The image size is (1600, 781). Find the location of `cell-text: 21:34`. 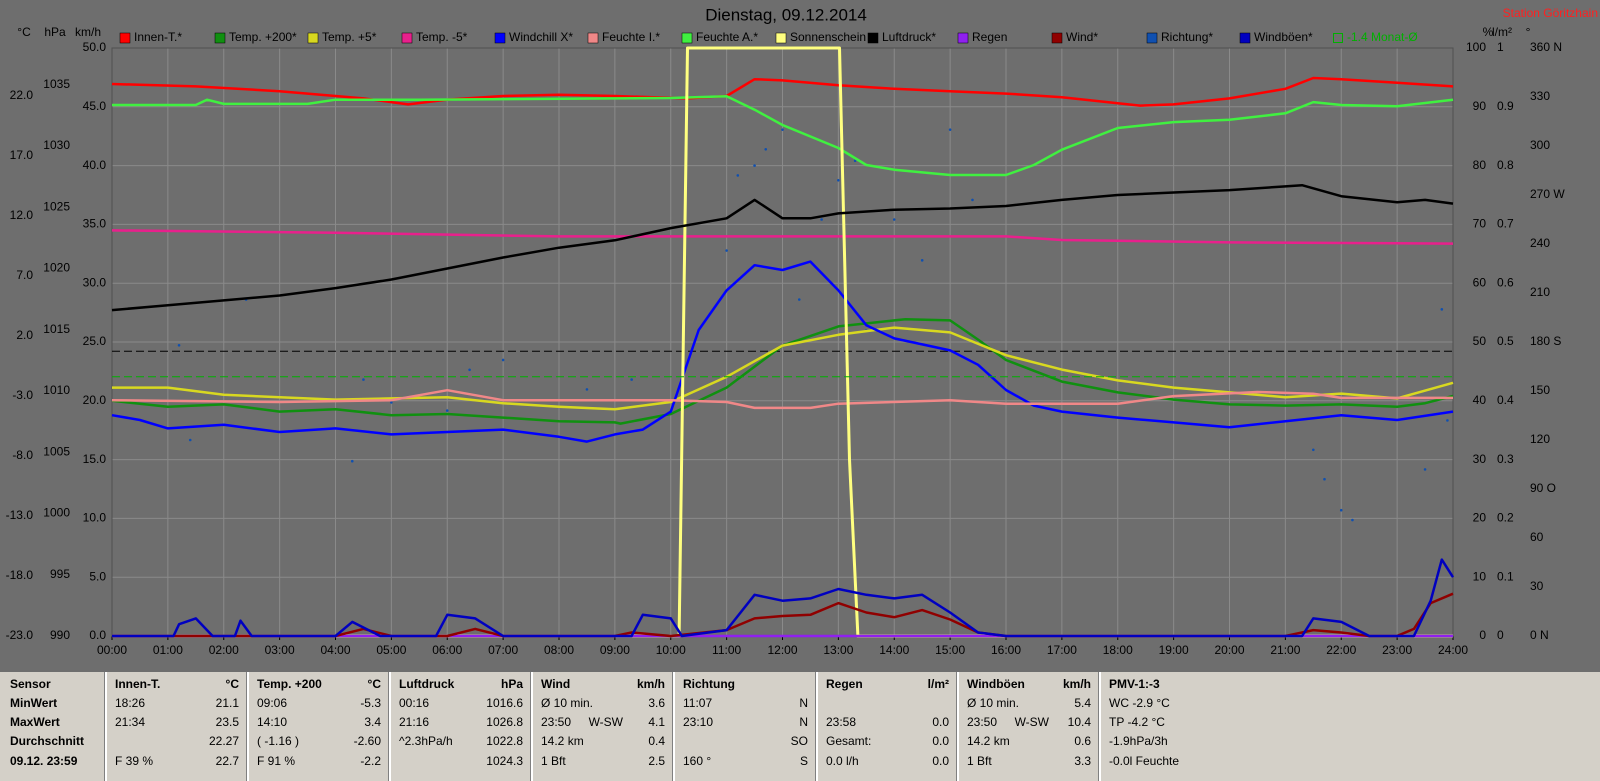

cell-text: 21:34 is located at coordinates (130, 722).